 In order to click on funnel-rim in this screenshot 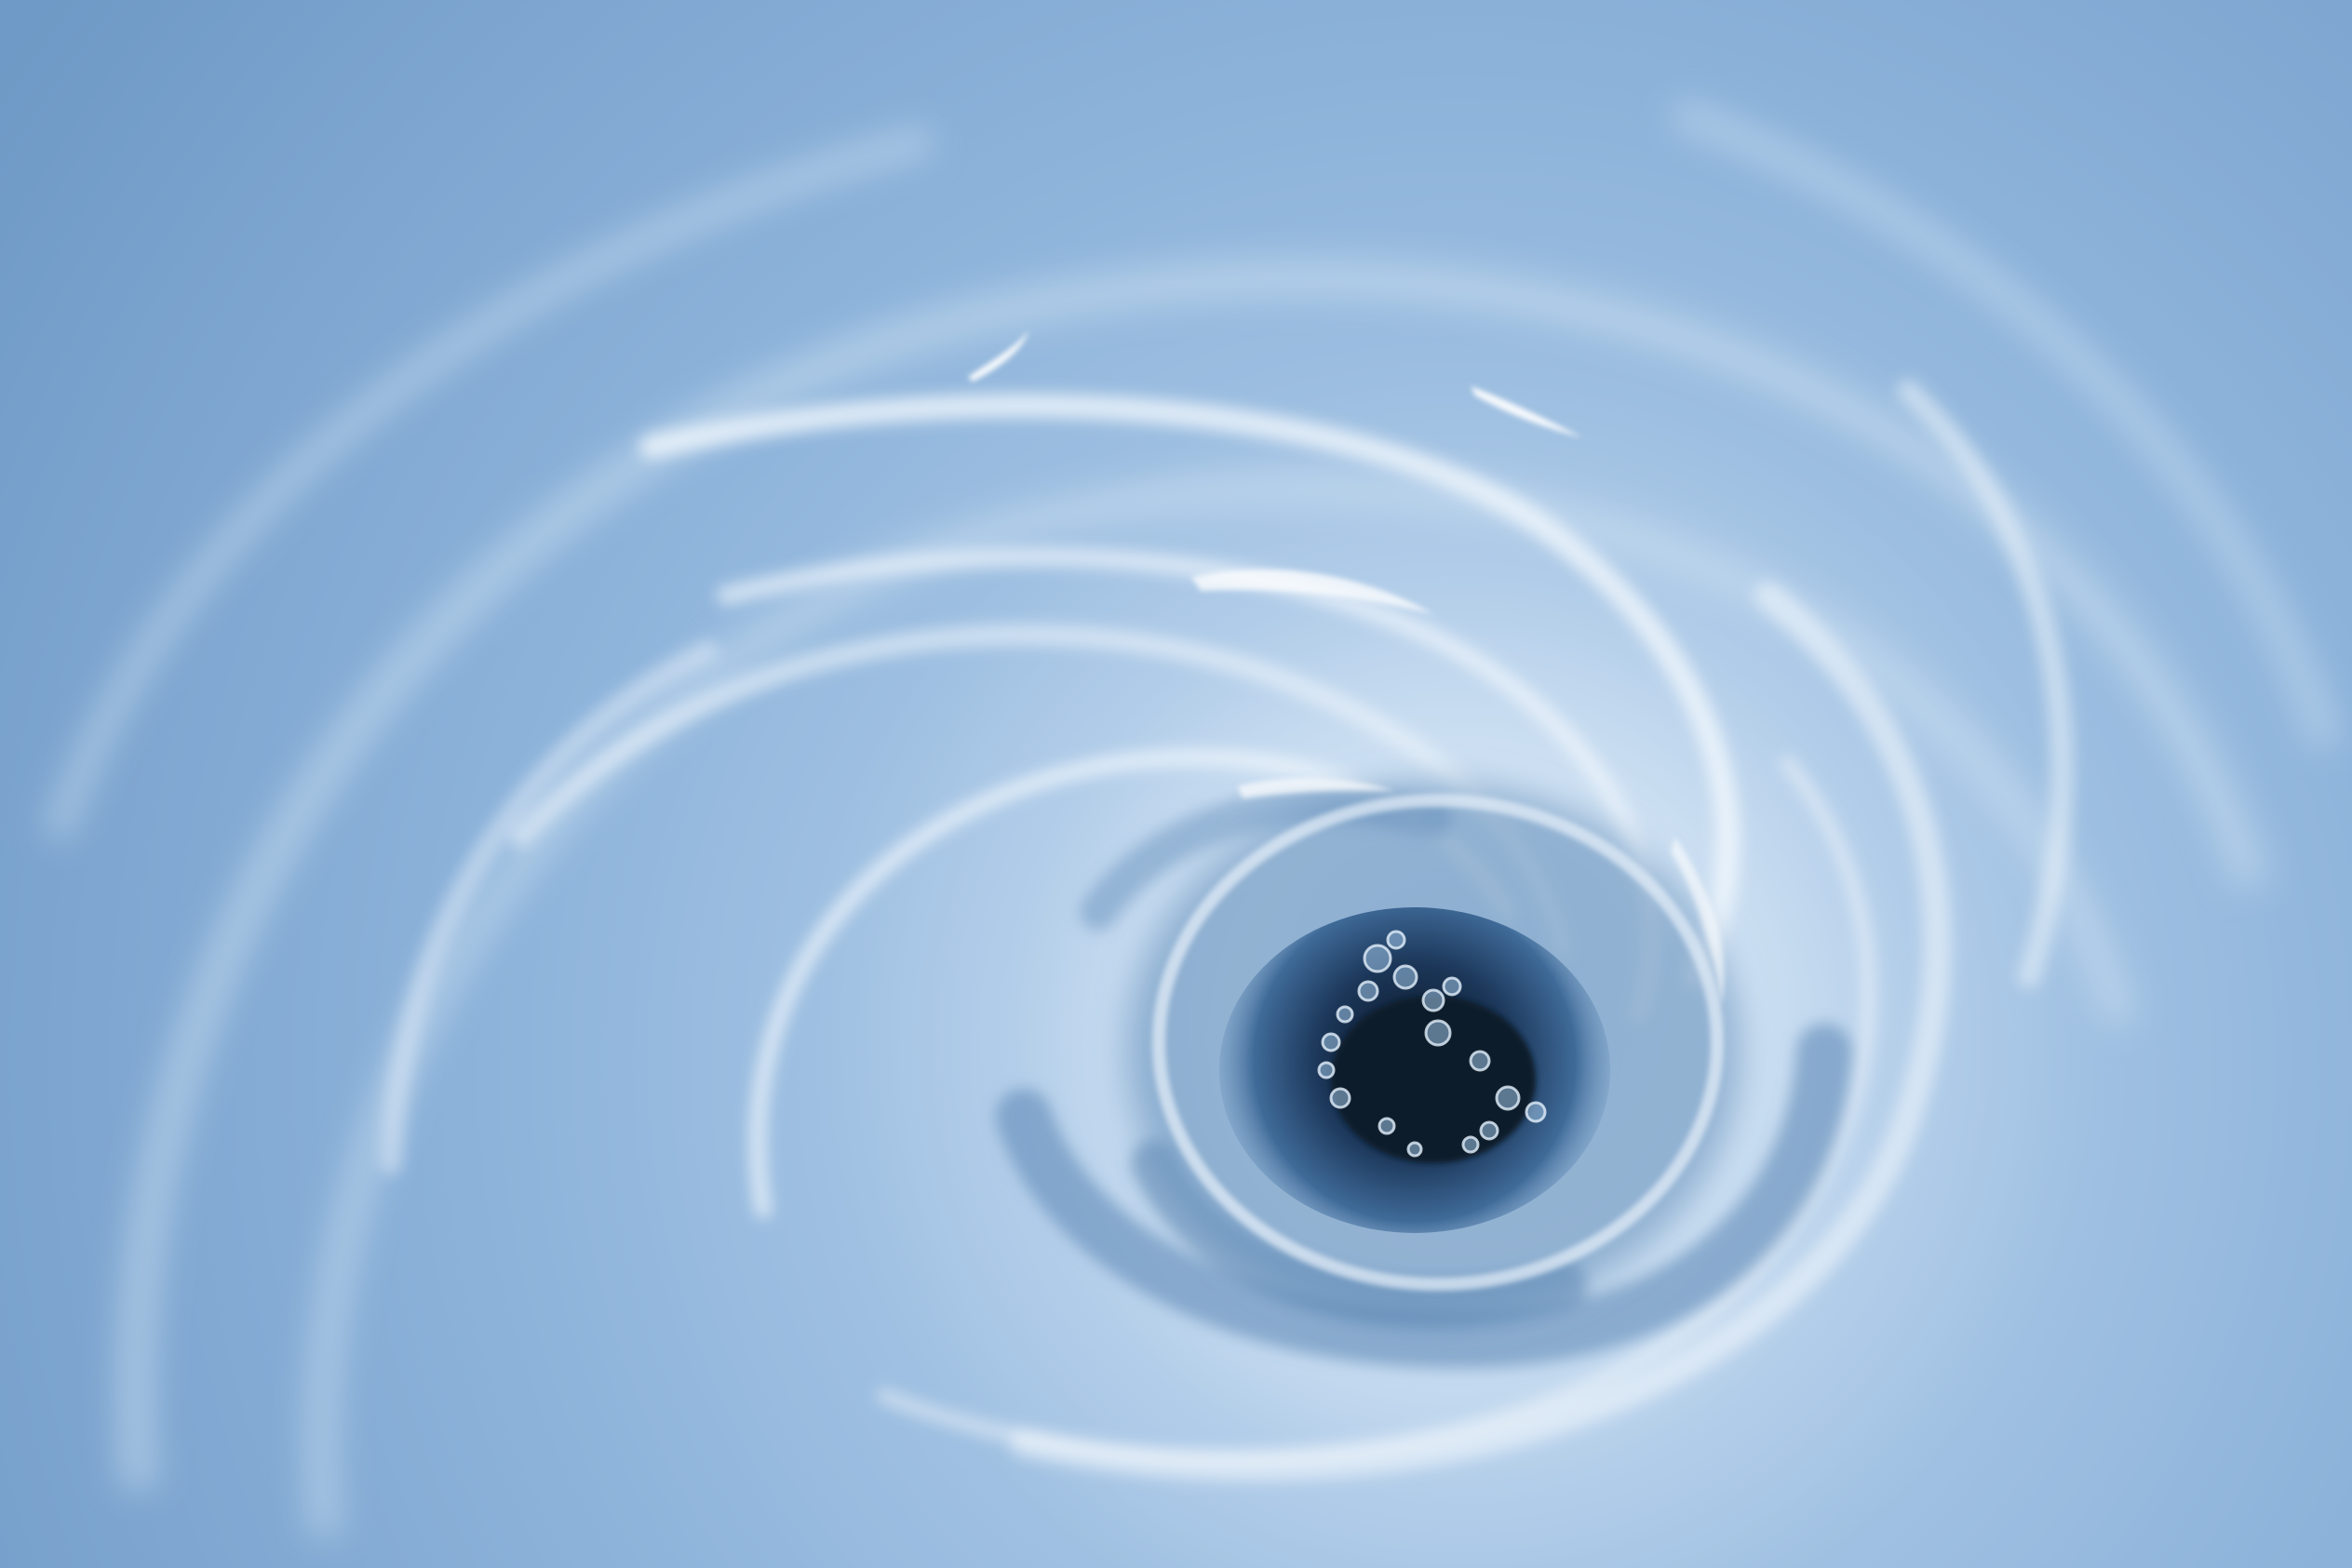, I will do `click(1438, 1042)`.